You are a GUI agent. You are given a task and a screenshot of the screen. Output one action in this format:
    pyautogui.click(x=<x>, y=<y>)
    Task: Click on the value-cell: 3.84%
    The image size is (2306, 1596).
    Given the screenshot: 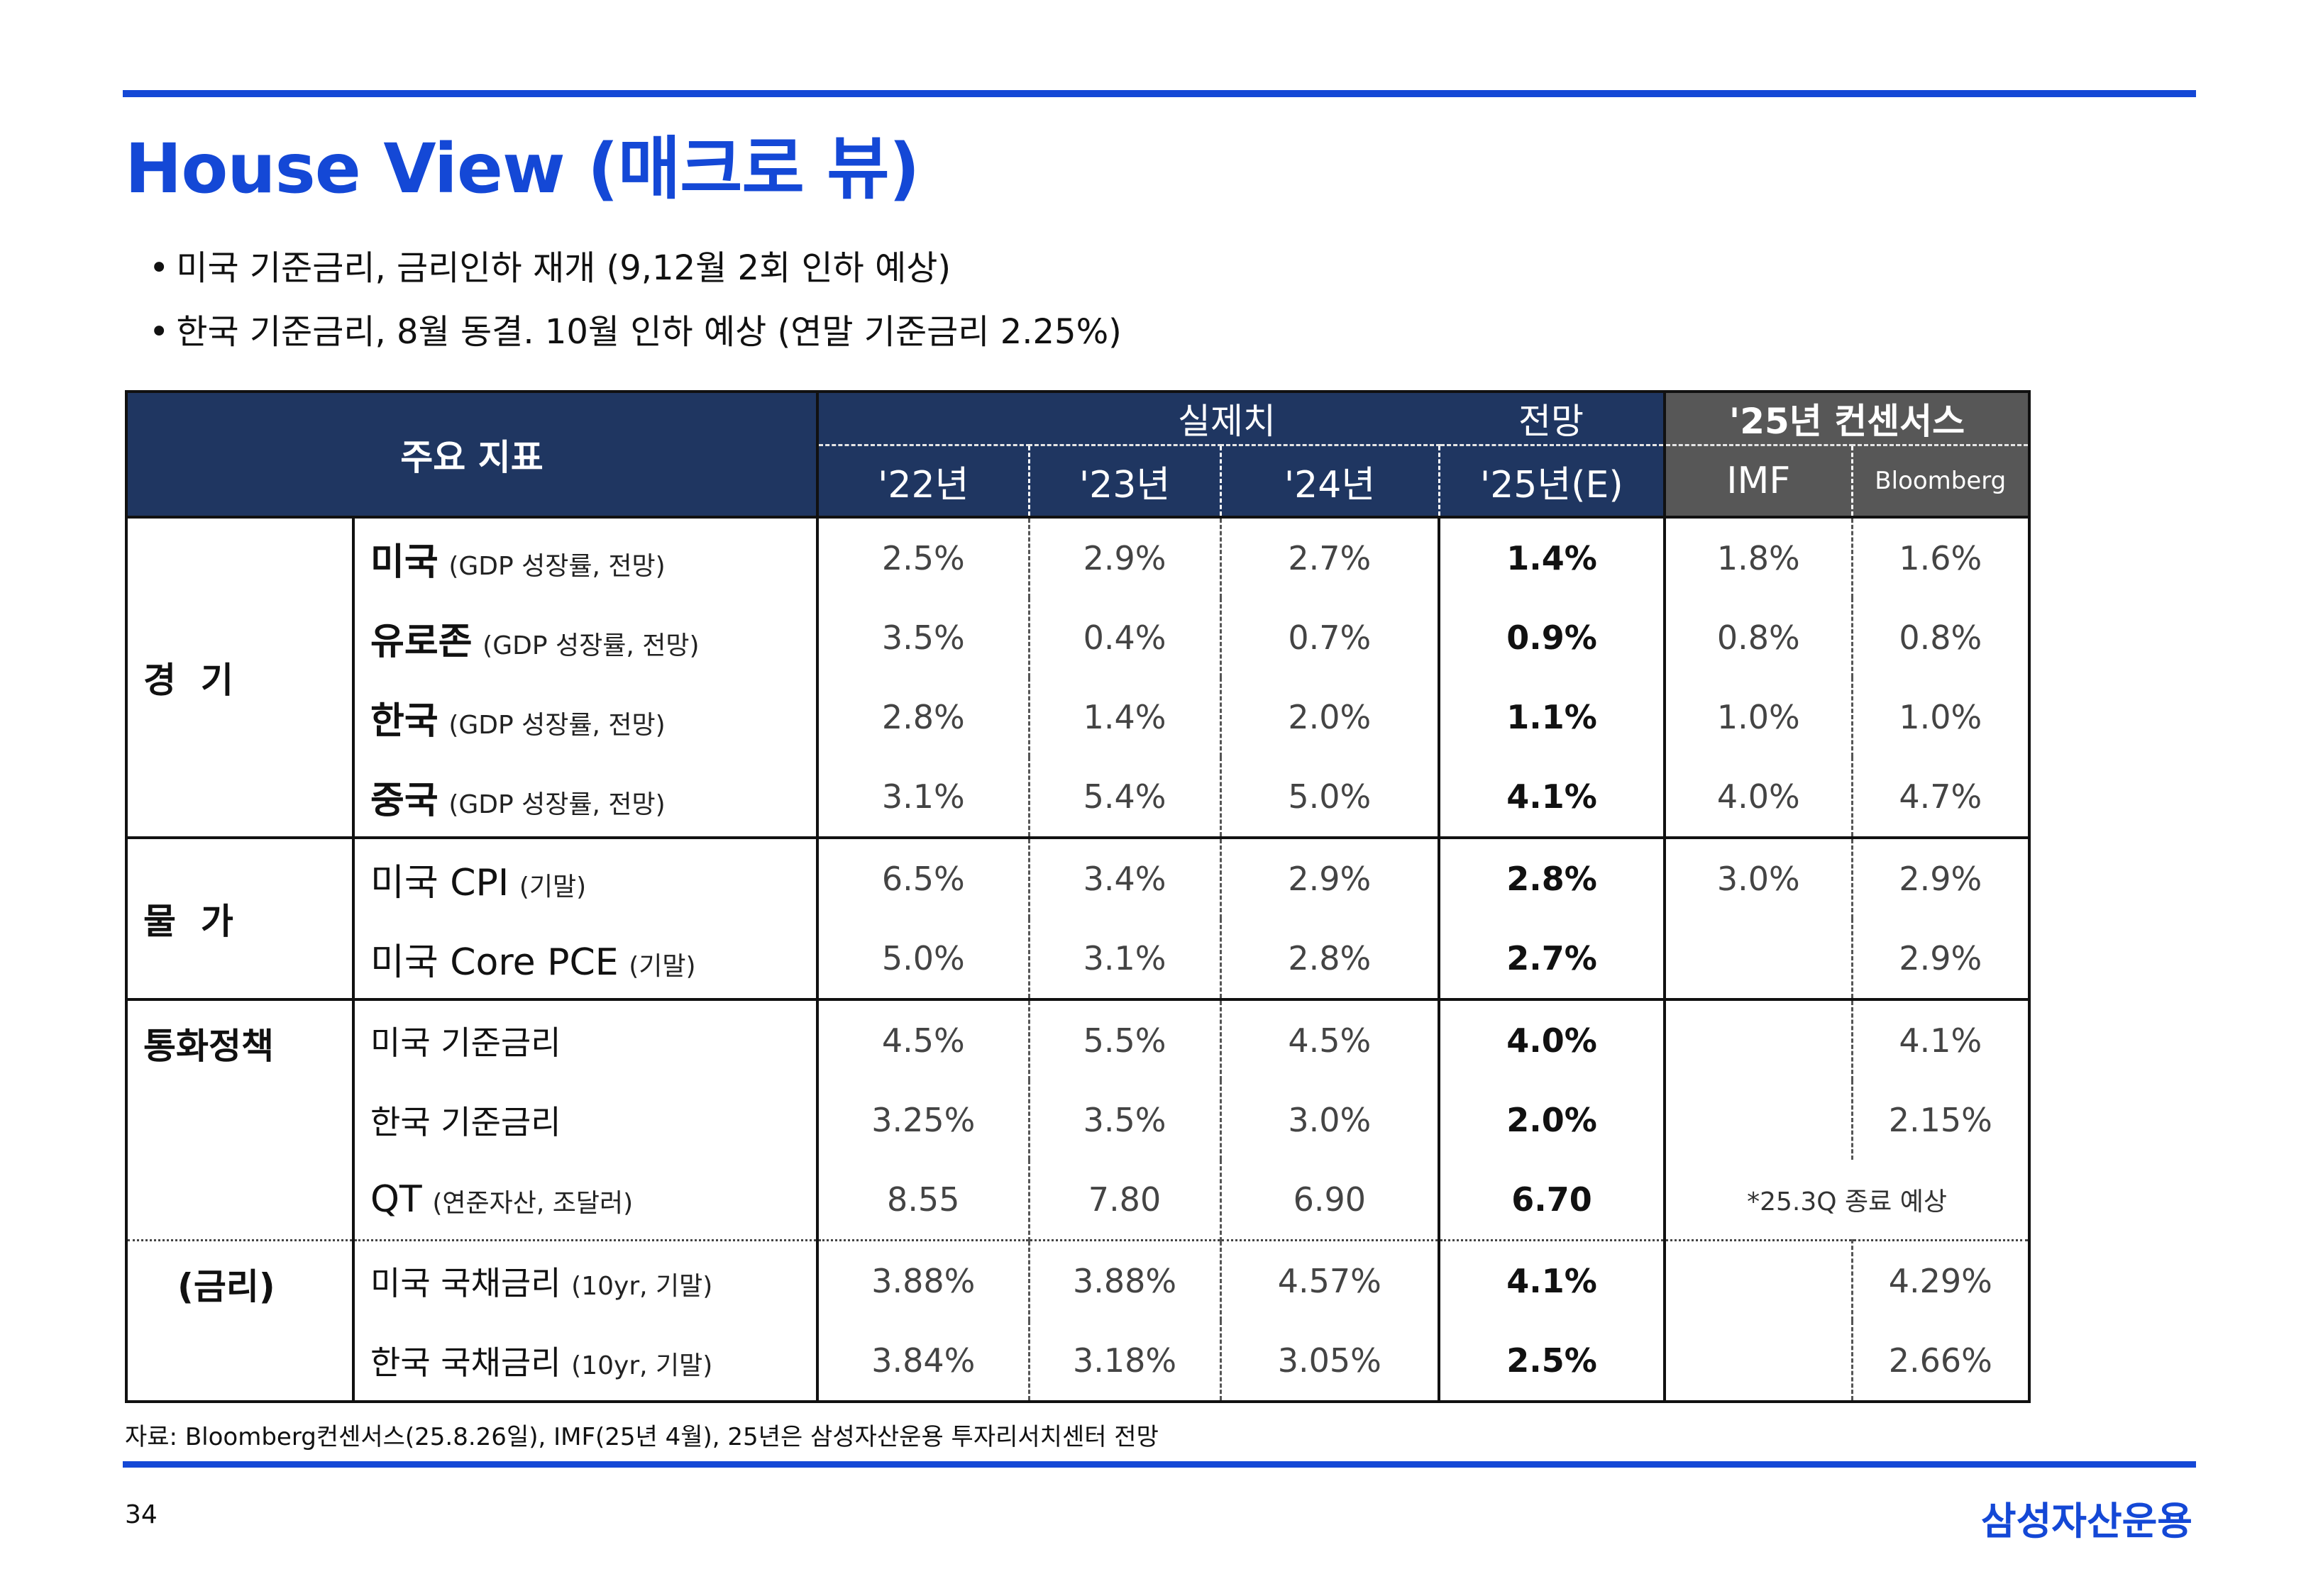 What is the action you would take?
    pyautogui.click(x=924, y=1362)
    